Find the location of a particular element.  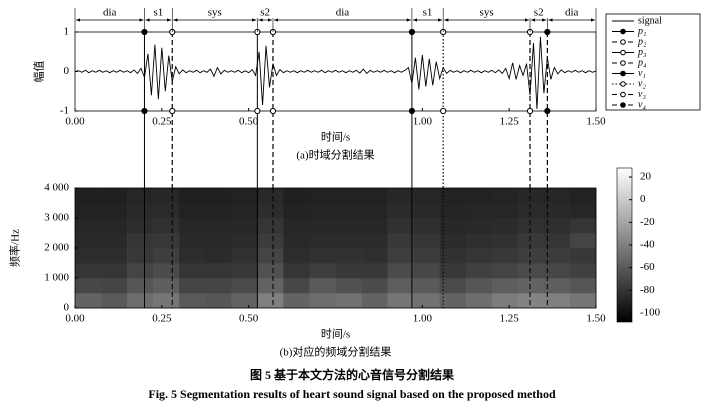

colorbar-tick-label: -40 is located at coordinates (647, 245).